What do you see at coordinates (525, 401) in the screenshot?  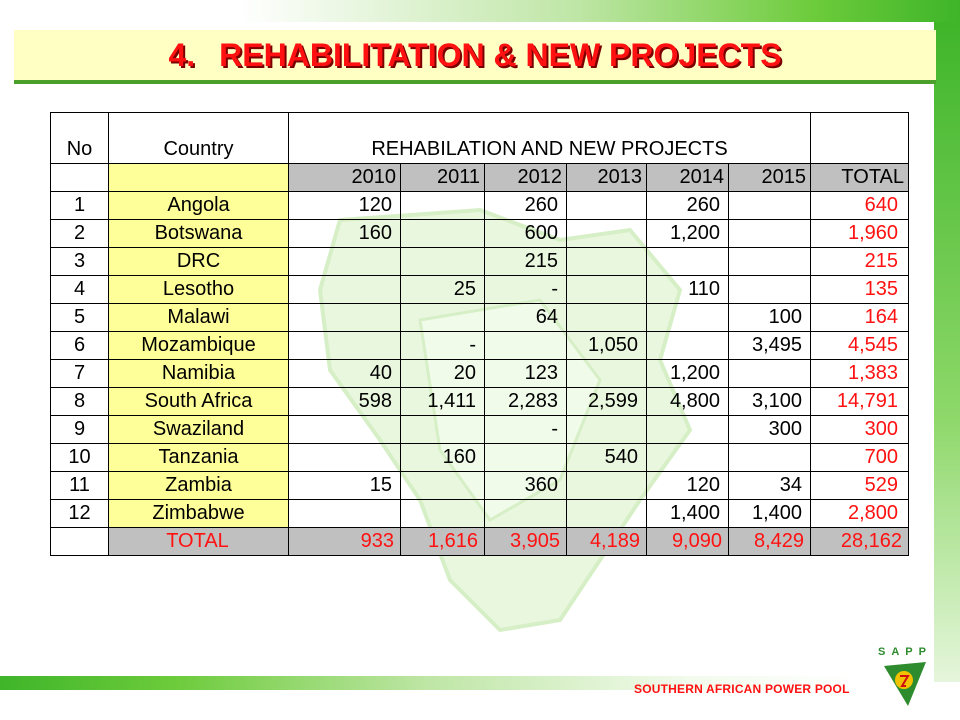 I see `row-value-cell: 2,283` at bounding box center [525, 401].